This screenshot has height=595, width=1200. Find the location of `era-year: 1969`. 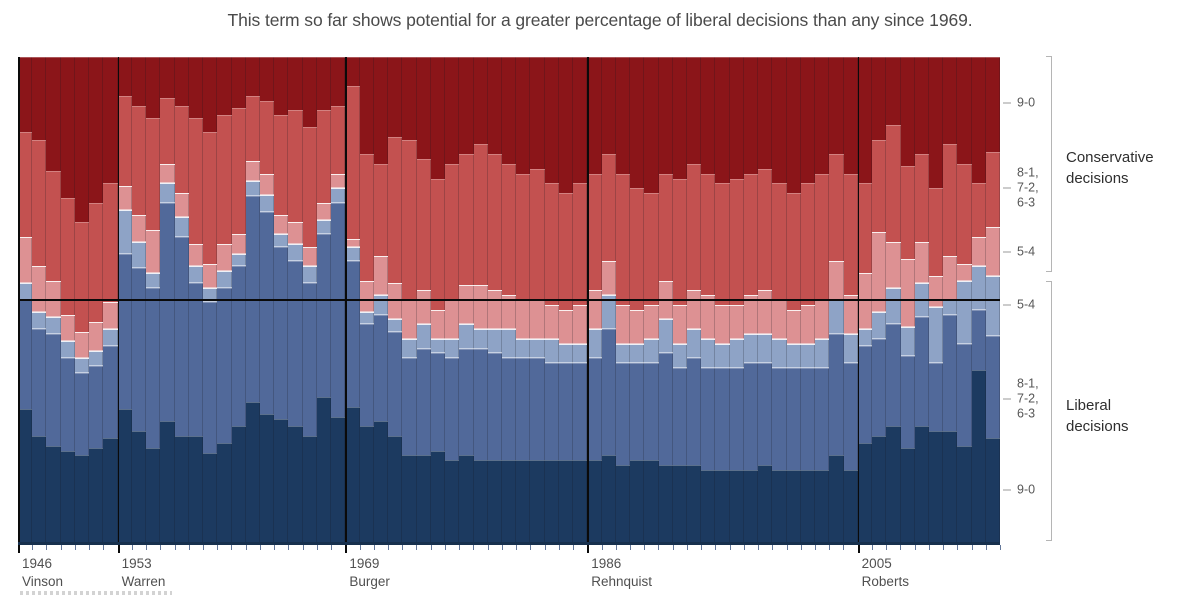

era-year: 1969 is located at coordinates (364, 563).